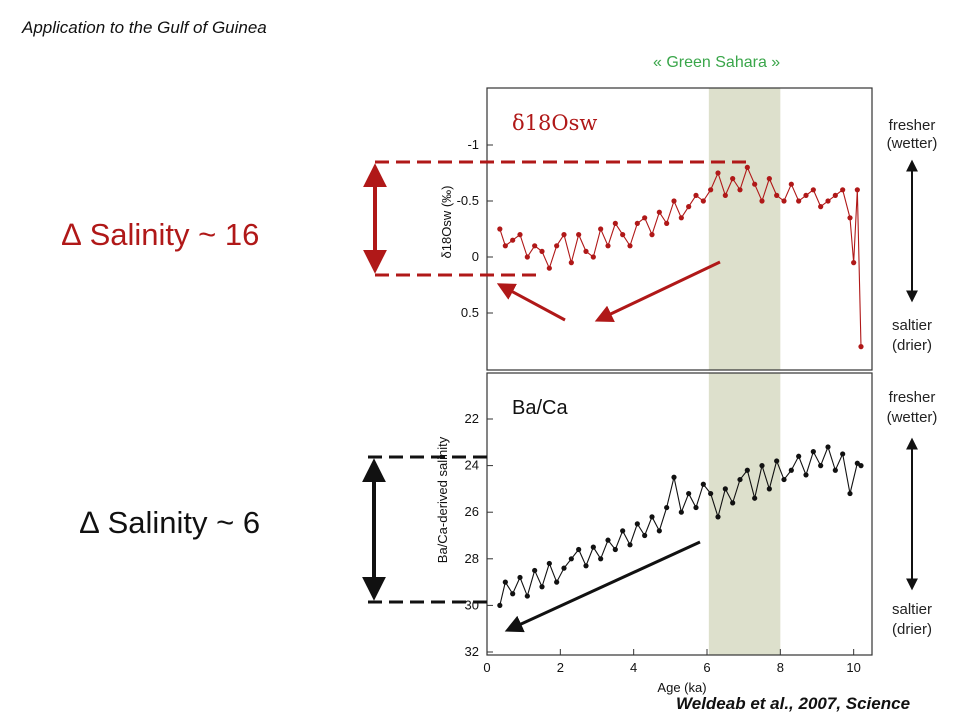  Describe the element at coordinates (170, 522) in the screenshot. I see `delta-salinity-bottom-label: ∆ Salinity ~ 6` at that location.